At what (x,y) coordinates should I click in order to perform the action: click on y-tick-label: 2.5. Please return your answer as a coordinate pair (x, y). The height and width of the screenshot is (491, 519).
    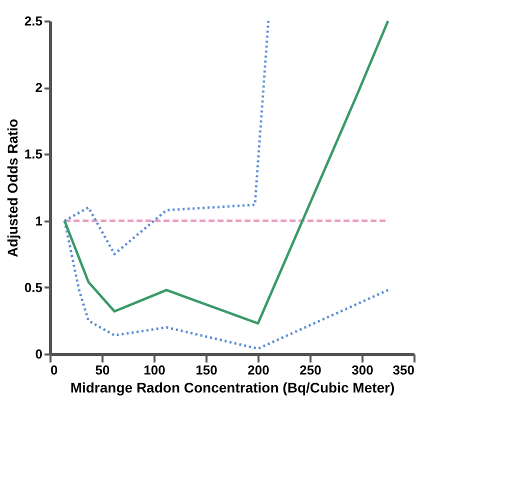
    Looking at the image, I should click on (33, 21).